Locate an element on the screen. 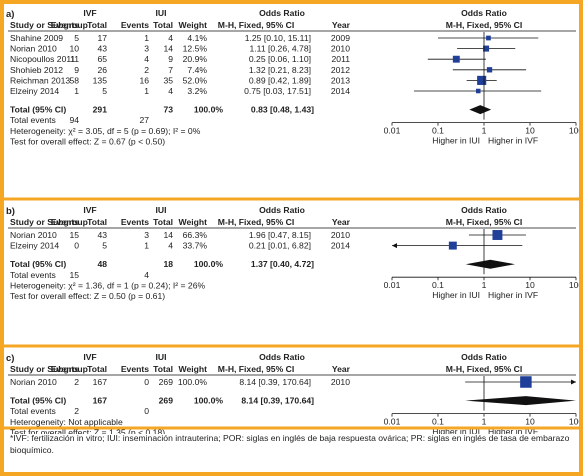 Image resolution: width=583 pixels, height=476 pixels. panel-b-ivf-total: 43 is located at coordinates (102, 235).